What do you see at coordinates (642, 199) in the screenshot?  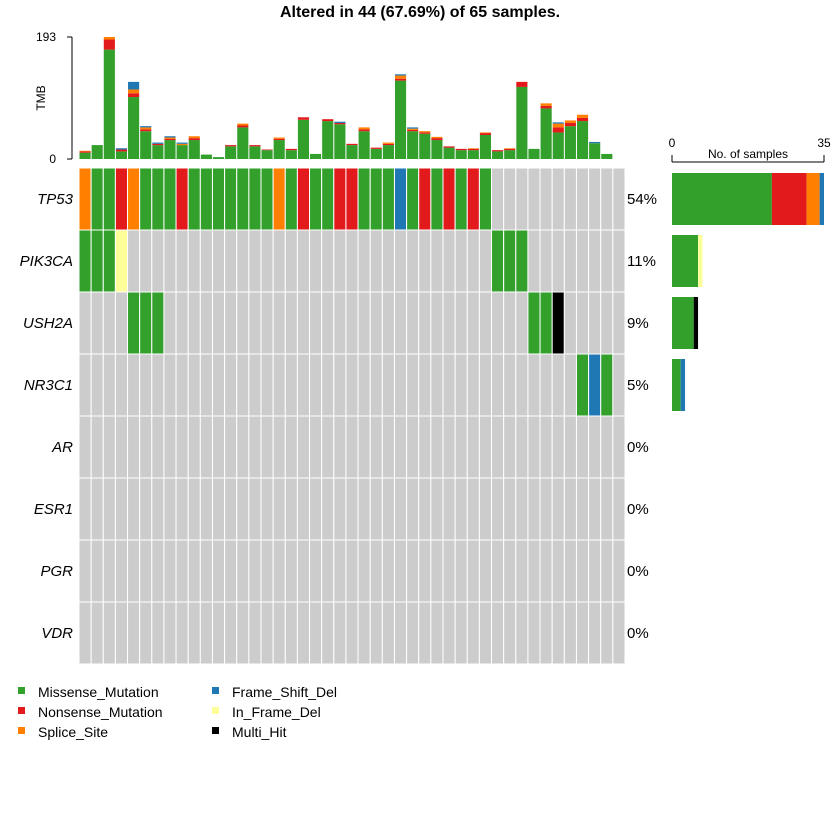 I see `percent-label: 54%` at bounding box center [642, 199].